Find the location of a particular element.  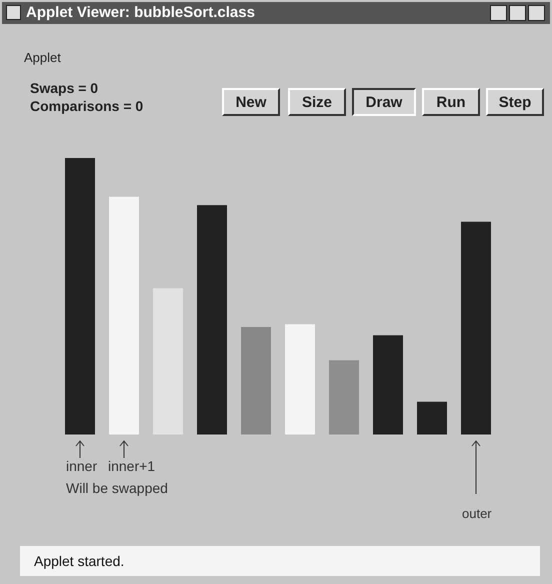

text: Swaps = 0 is located at coordinates (64, 88).